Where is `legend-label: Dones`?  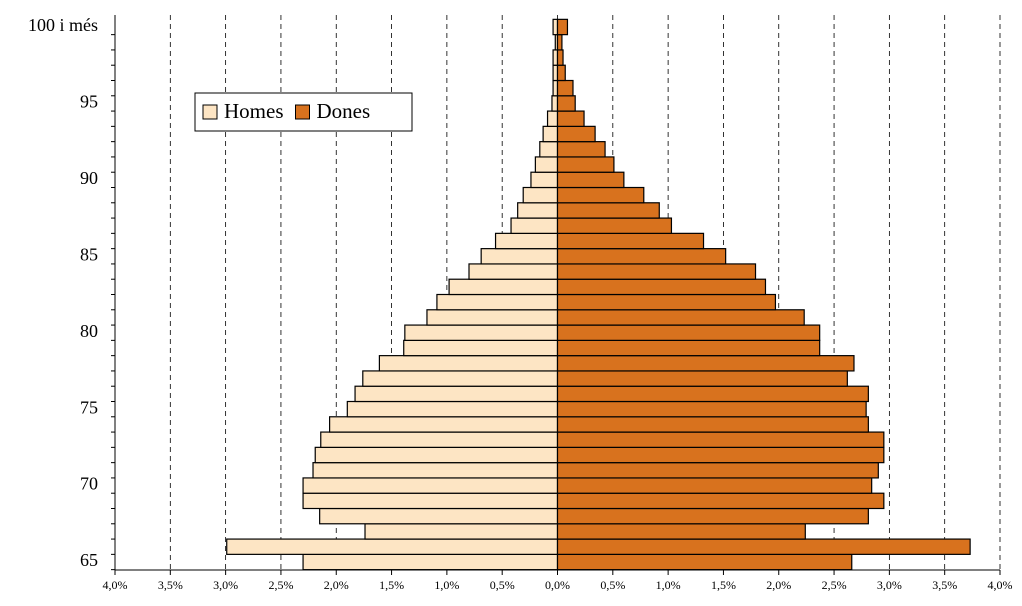
legend-label: Dones is located at coordinates (344, 111).